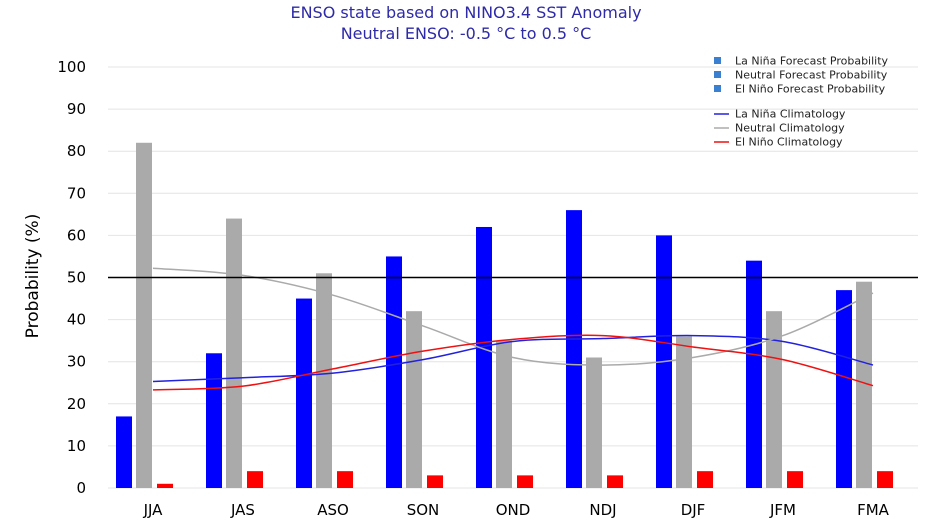  I want to click on x-tick-label: OND, so click(513, 510).